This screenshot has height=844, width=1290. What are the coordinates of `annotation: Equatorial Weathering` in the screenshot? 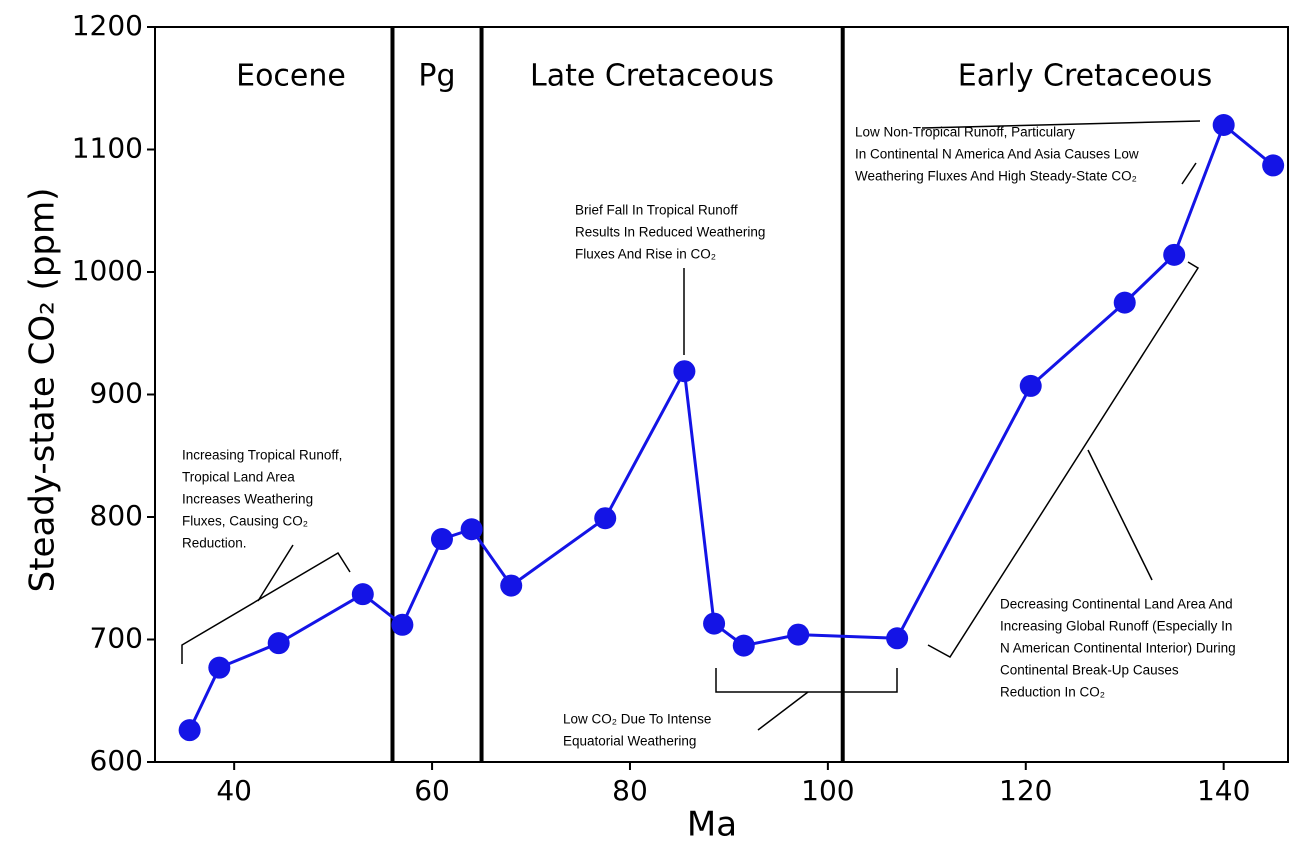 It's located at (629, 741).